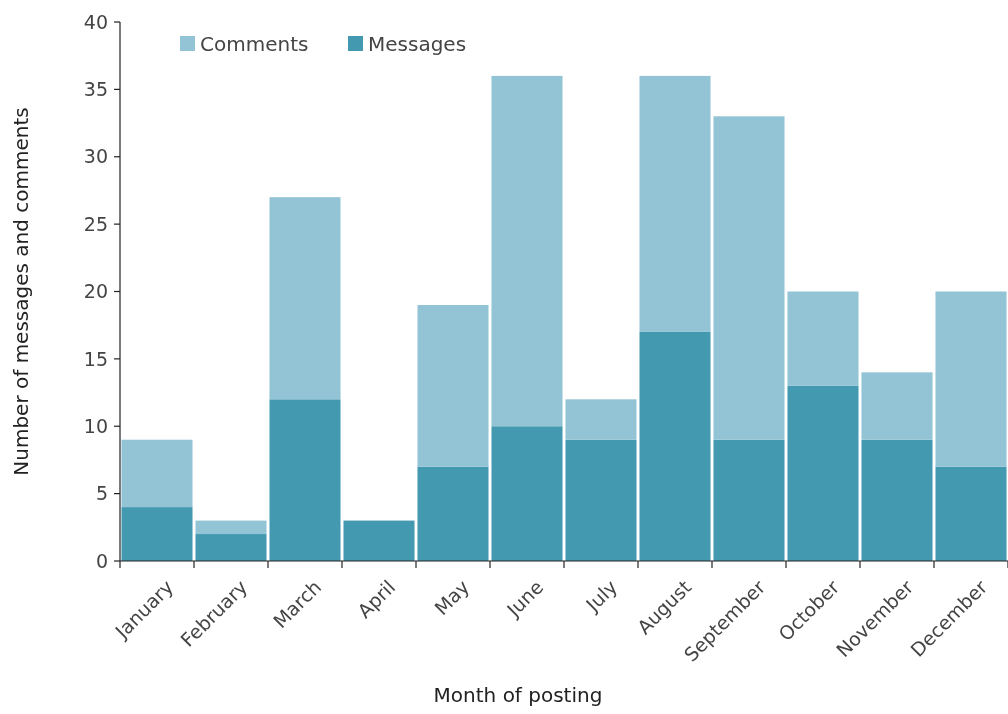  I want to click on y-axis-title: Number of messages and comments, so click(21, 291).